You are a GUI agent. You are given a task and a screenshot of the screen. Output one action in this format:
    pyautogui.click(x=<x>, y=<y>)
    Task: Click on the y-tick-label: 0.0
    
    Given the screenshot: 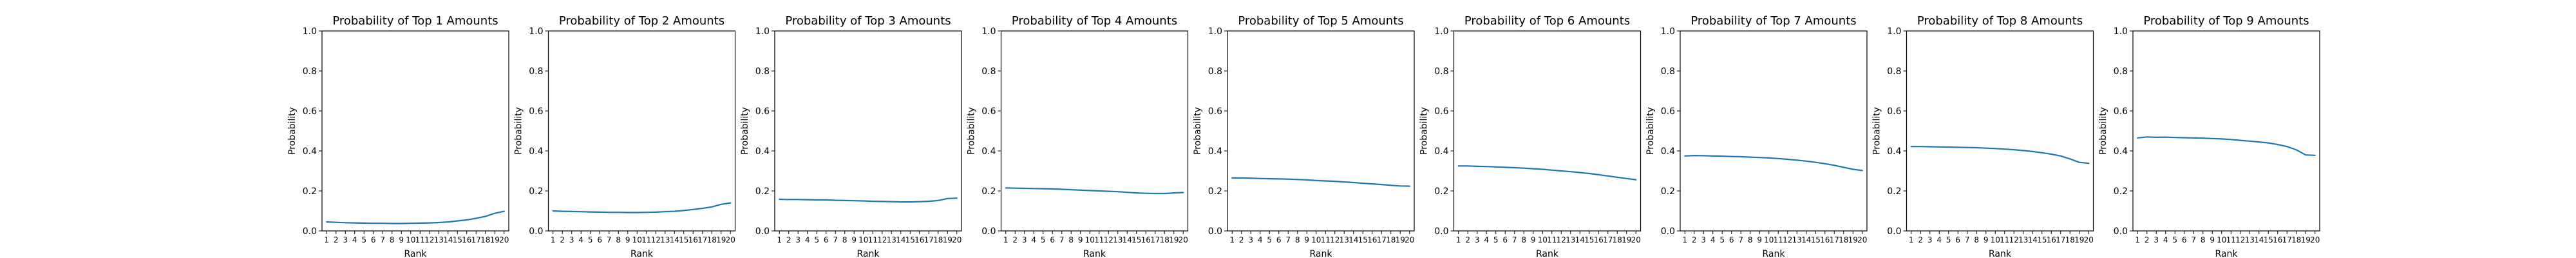 What is the action you would take?
    pyautogui.click(x=762, y=232)
    